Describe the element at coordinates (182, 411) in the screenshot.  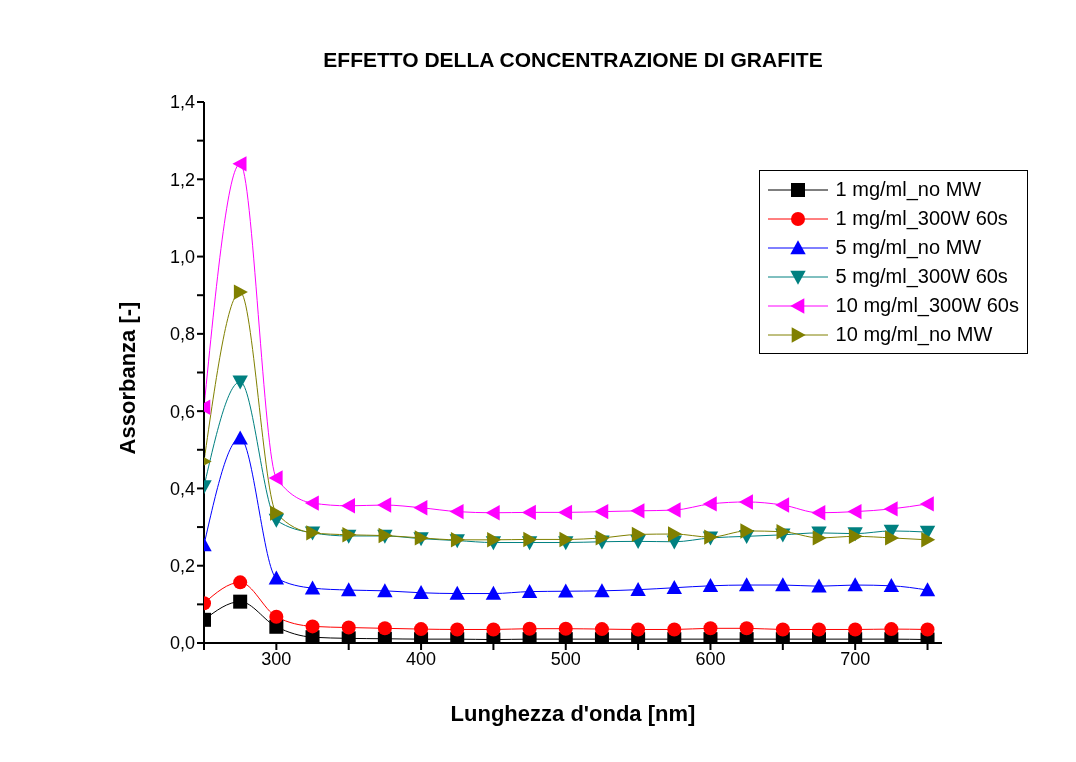
I see `y-tick-label: 0,6` at that location.